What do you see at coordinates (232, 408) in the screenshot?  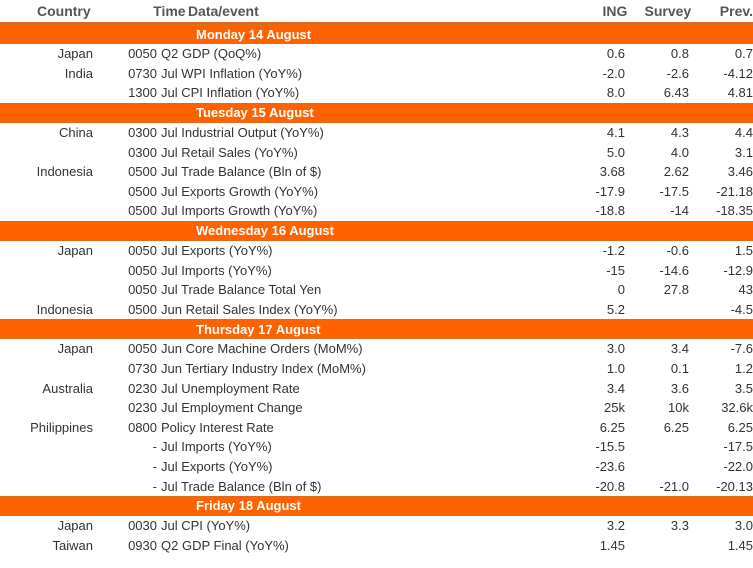 I see `cell-event: Jul Employment Change` at bounding box center [232, 408].